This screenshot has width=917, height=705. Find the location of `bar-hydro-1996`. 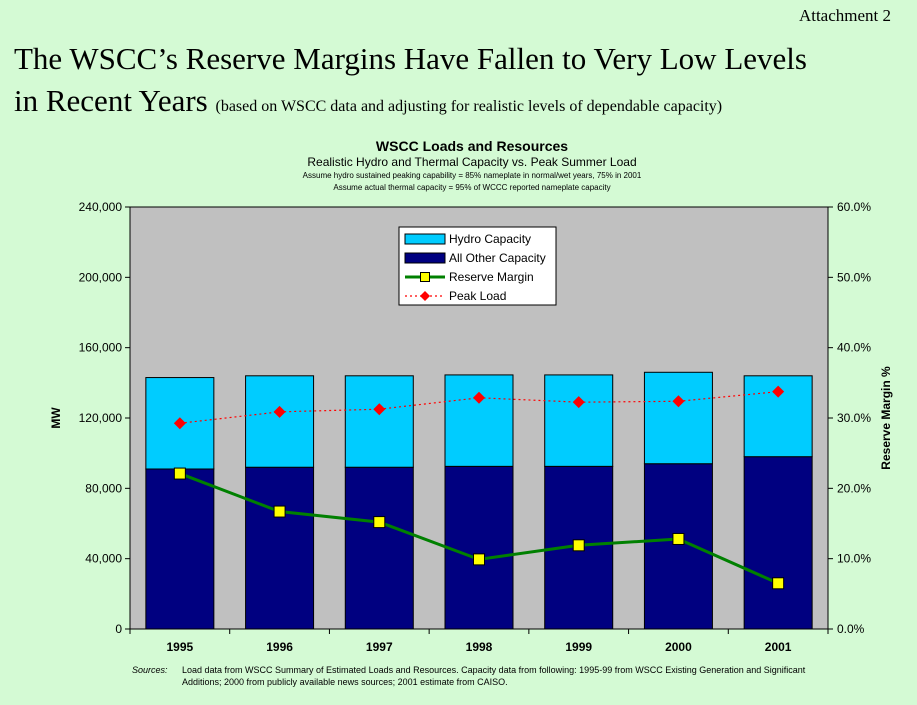

bar-hydro-1996 is located at coordinates (280, 421).